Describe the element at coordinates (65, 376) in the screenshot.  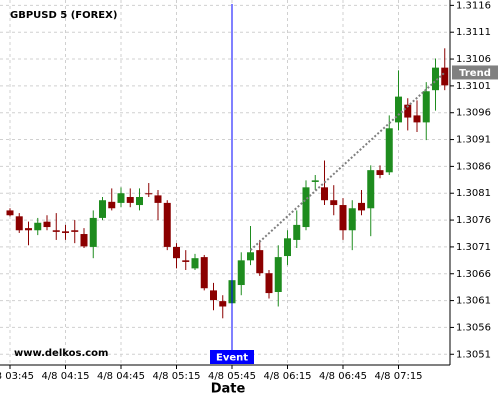
I see `x-tick-label: 4/8 04:15` at that location.